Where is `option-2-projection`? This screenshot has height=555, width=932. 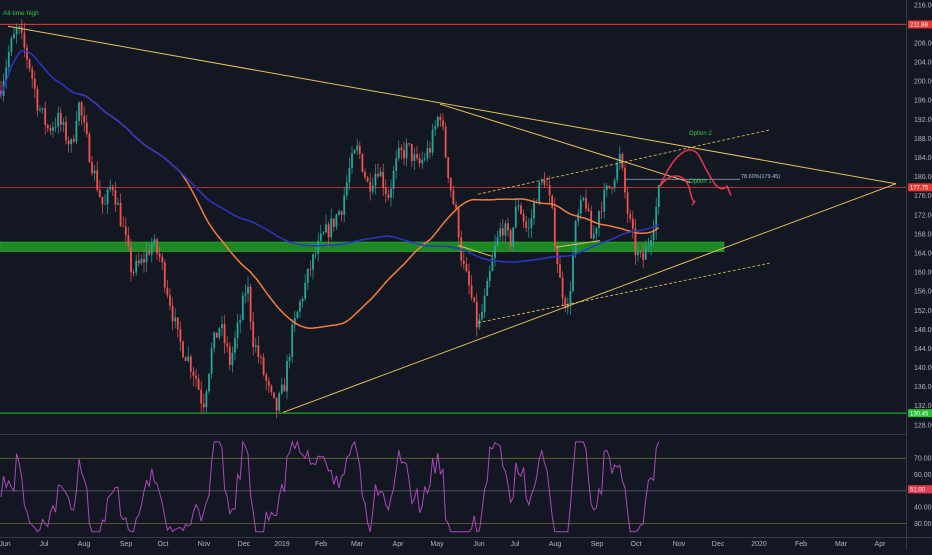 option-2-projection is located at coordinates (695, 173).